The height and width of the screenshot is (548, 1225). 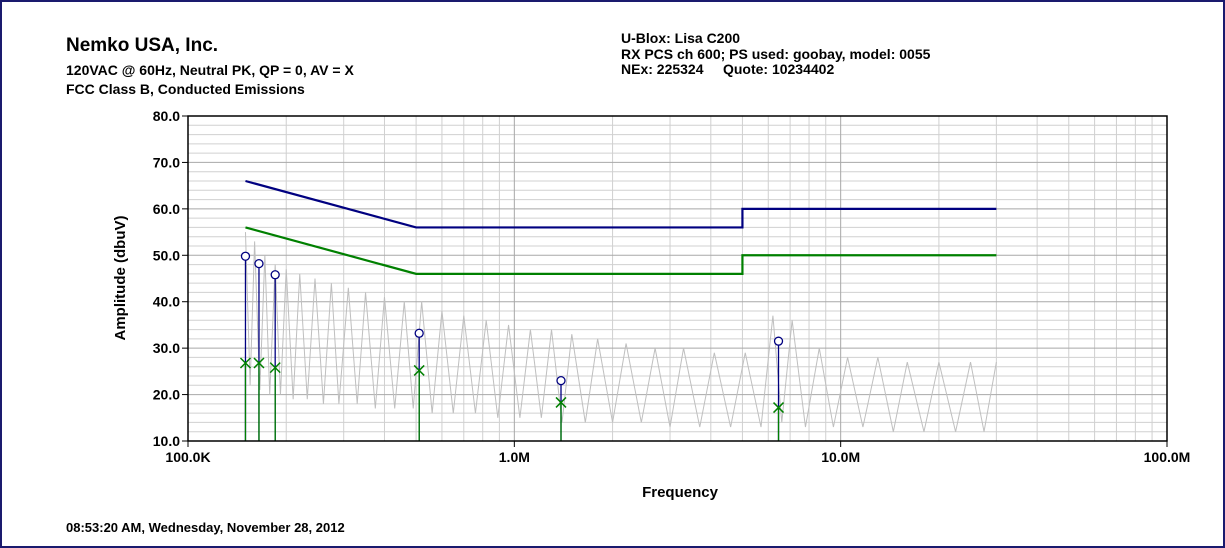 What do you see at coordinates (166, 162) in the screenshot?
I see `y-tick-label: 70.0` at bounding box center [166, 162].